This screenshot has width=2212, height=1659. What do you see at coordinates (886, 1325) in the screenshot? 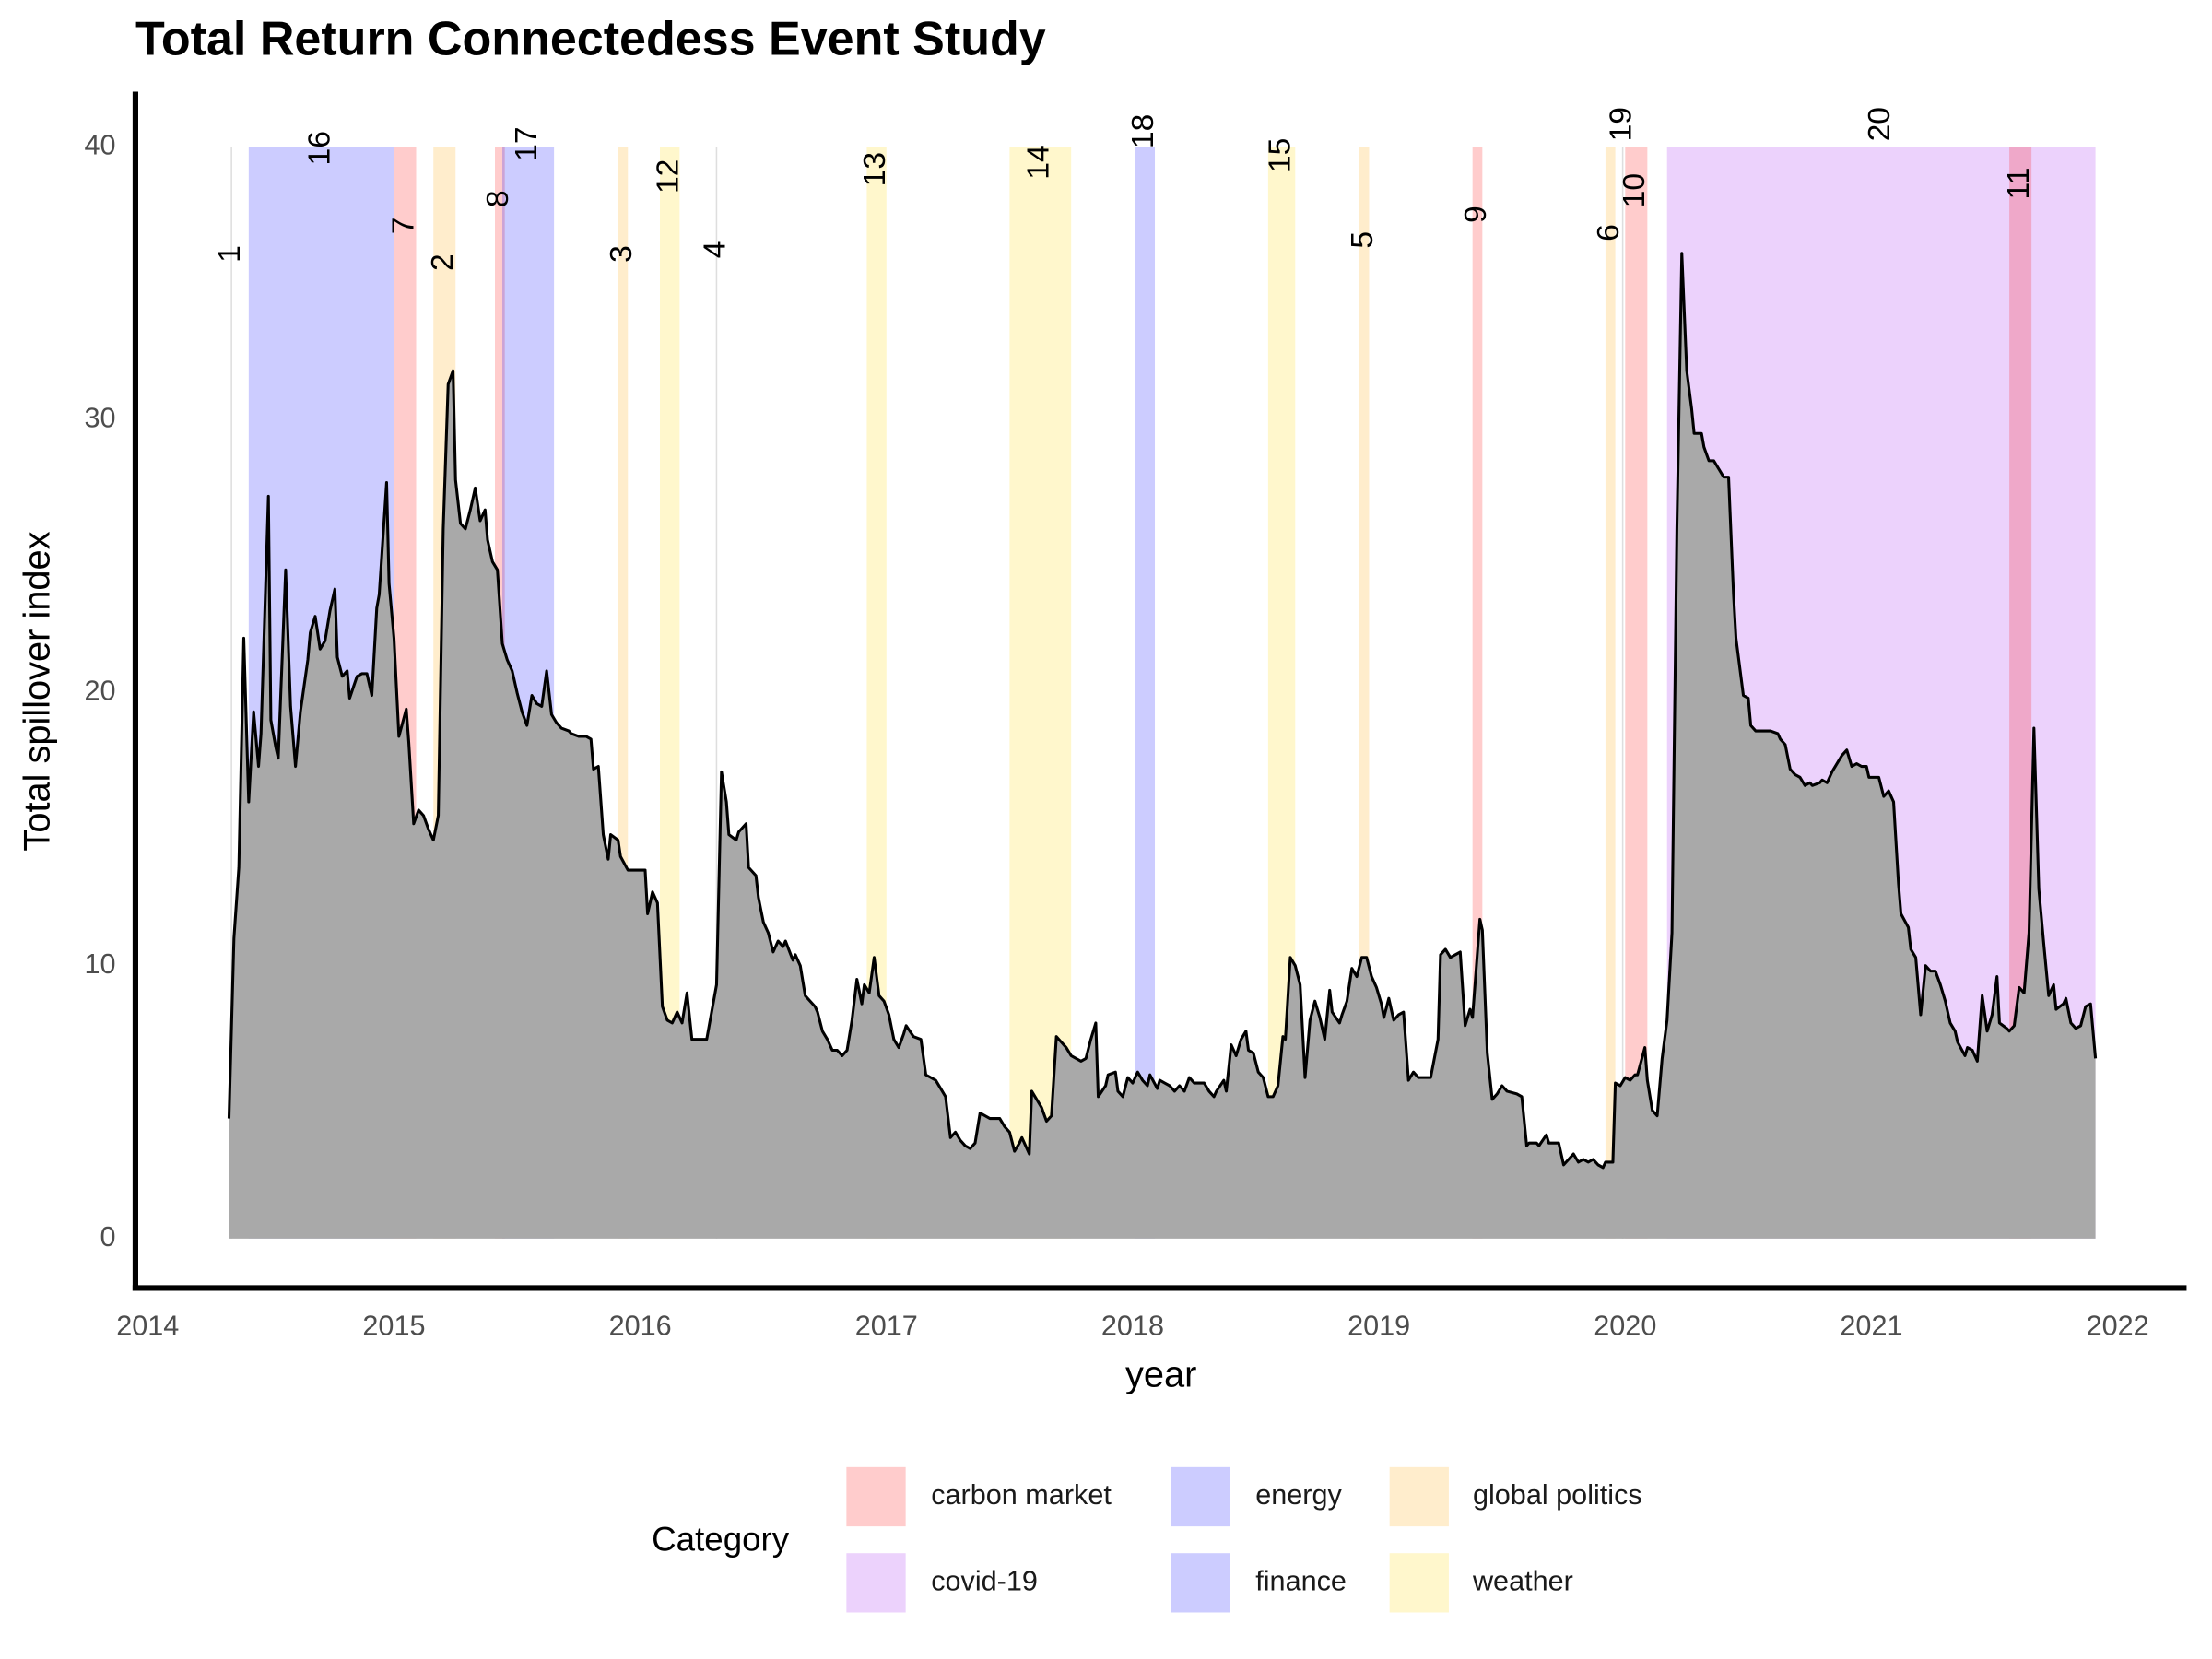
I see `x-tick-label: 2017` at bounding box center [886, 1325].